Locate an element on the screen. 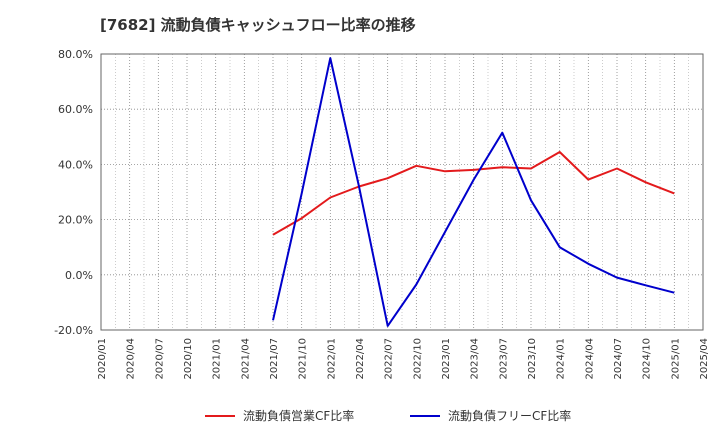 The image size is (720, 440). x-tick-label: 2021/04 is located at coordinates (245, 359).